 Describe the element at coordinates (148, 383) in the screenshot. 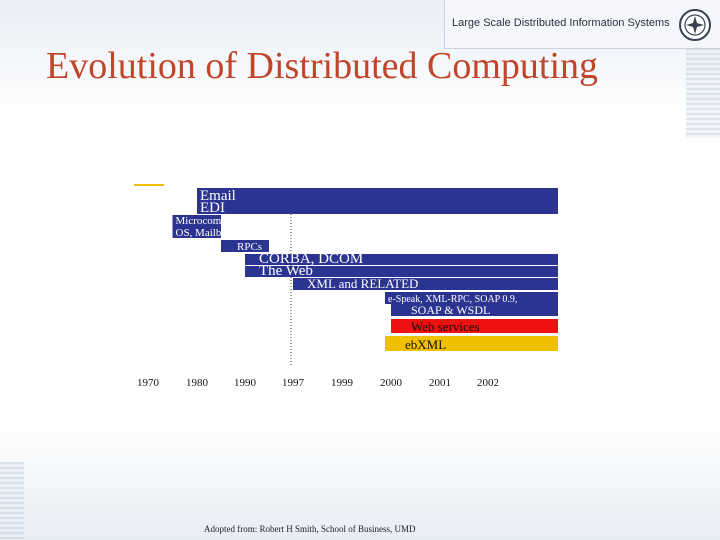

I see `x-tick-label: 1970` at that location.